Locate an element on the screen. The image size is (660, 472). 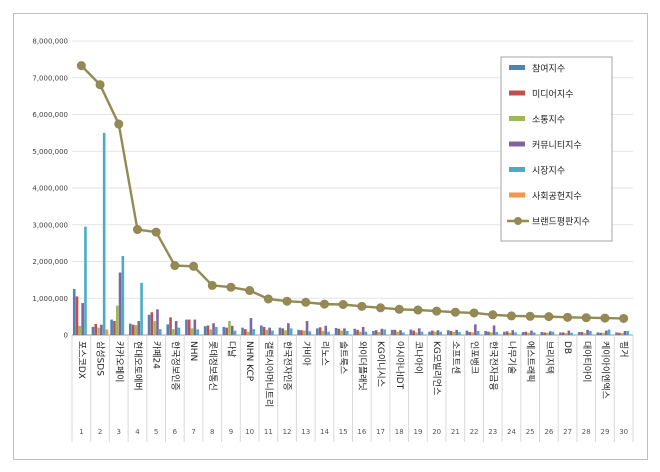
category-label: 롯데정보통신 is located at coordinates (212, 366).